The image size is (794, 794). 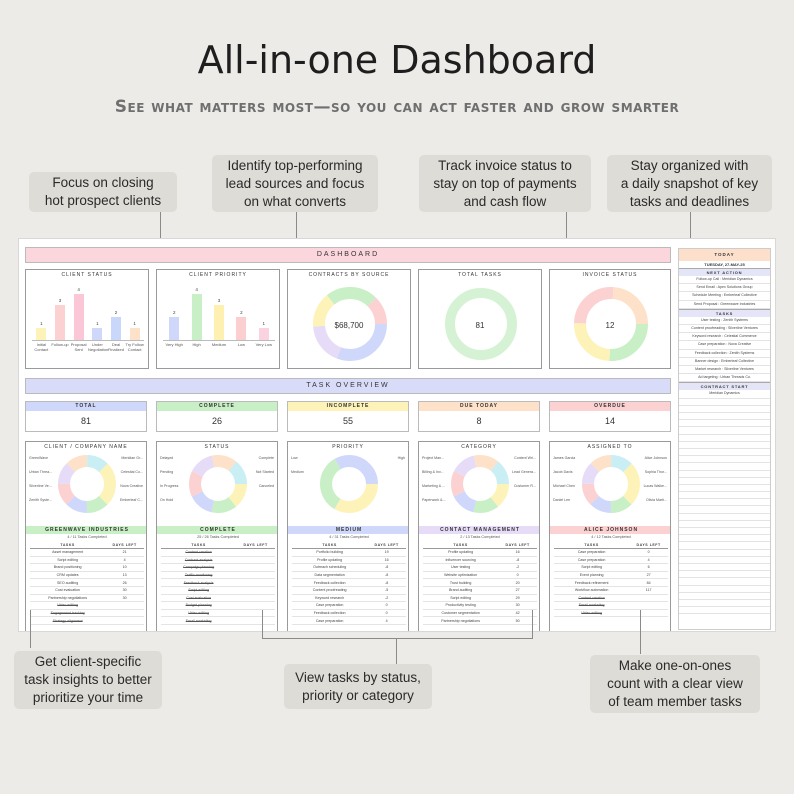 What do you see at coordinates (724, 378) in the screenshot?
I see `today-item: Ad targeting : Urban Threads Co.` at bounding box center [724, 378].